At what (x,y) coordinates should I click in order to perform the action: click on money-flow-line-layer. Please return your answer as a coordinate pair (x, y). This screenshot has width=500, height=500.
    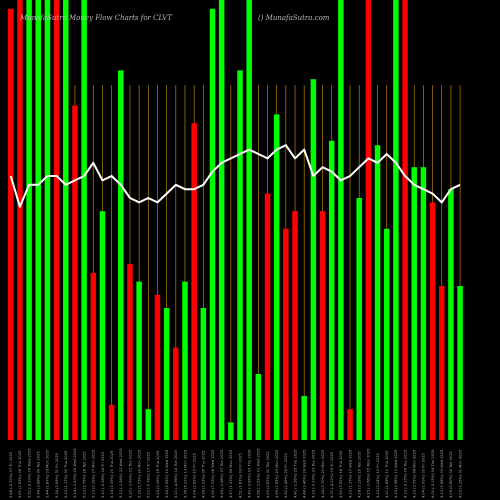
    Looking at the image, I should click on (235, 176).